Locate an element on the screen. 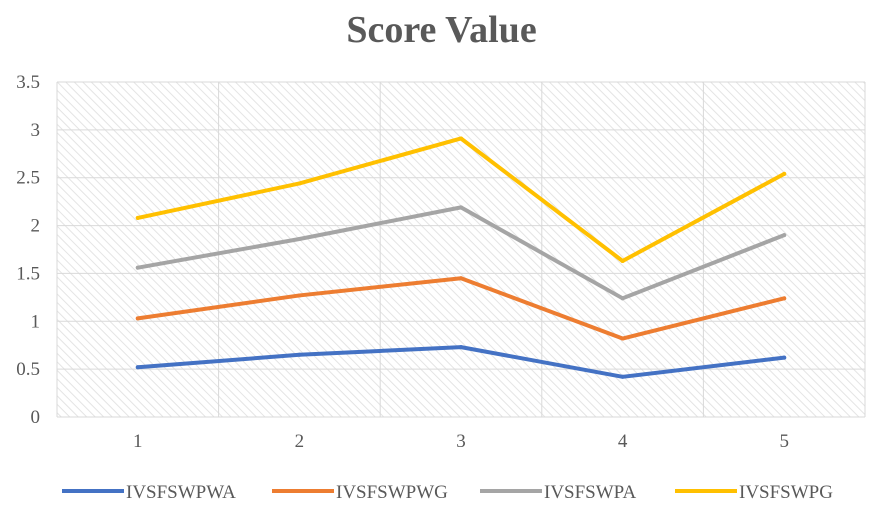 This screenshot has width=883, height=512. legend-label: IVSFSWPWG is located at coordinates (392, 492).